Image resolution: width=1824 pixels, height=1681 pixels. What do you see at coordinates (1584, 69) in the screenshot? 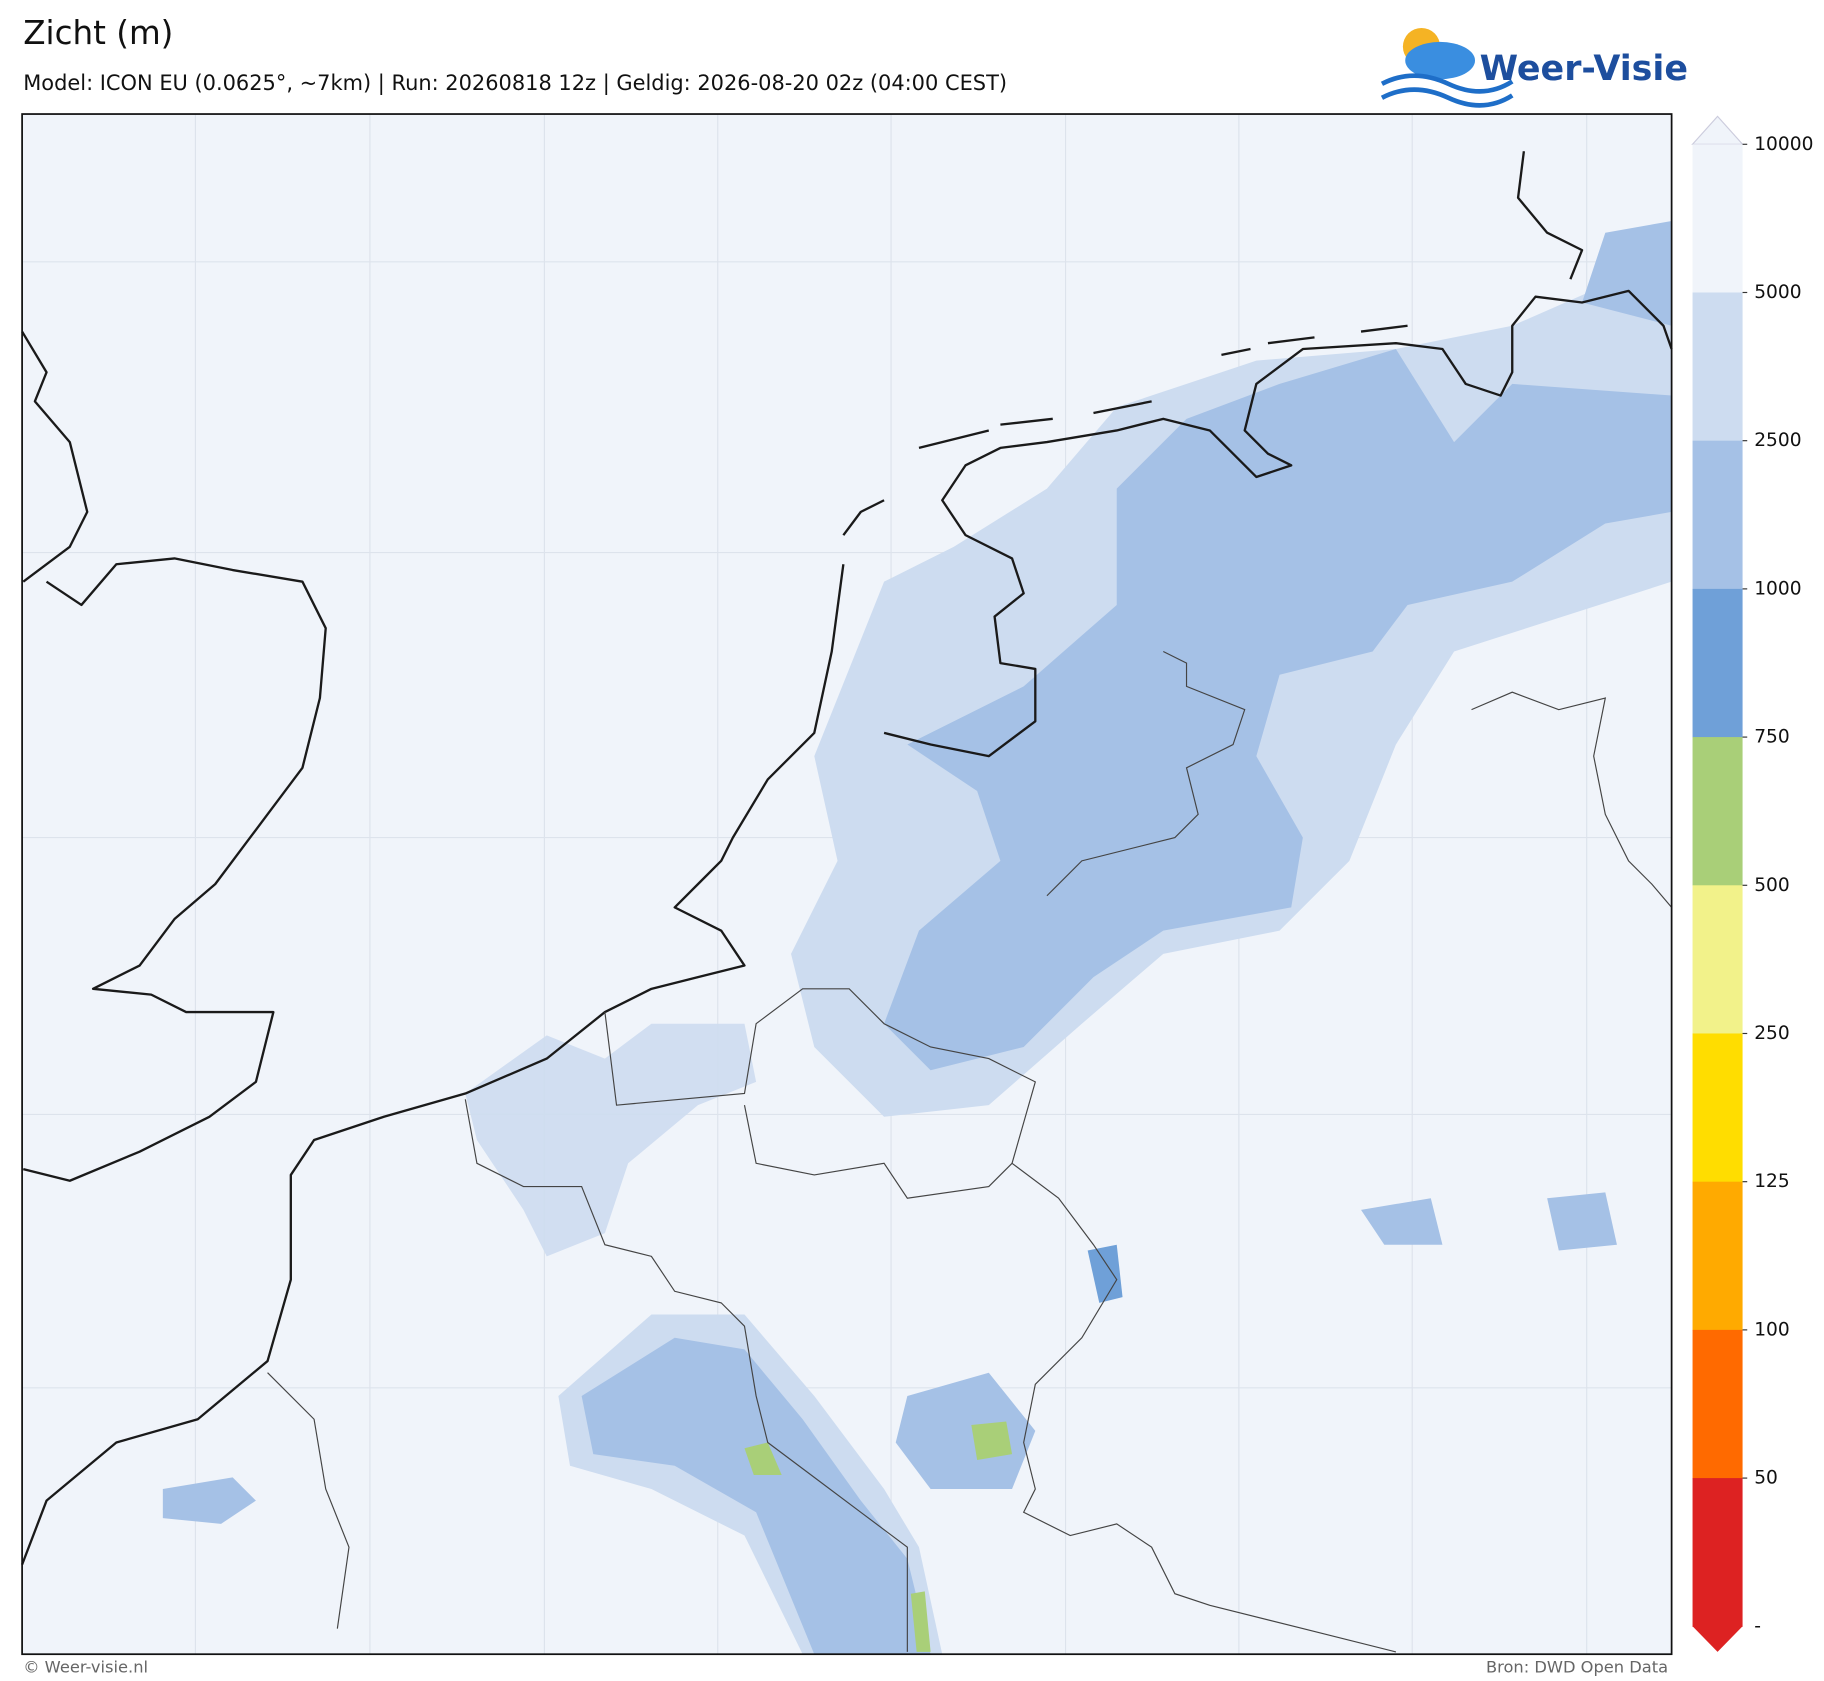
I see `logo-text: Weer-Visie` at bounding box center [1584, 69].